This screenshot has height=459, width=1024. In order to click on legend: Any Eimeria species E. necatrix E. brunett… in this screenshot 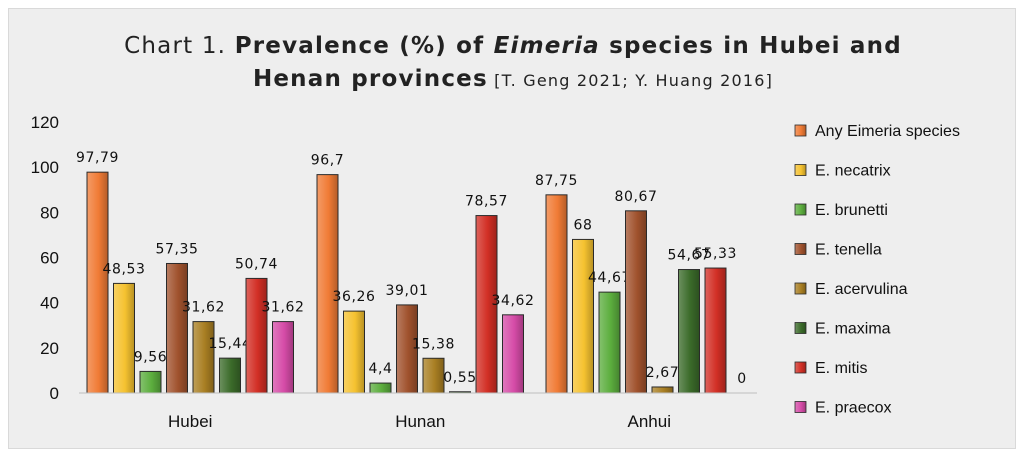, I will do `click(877, 270)`.